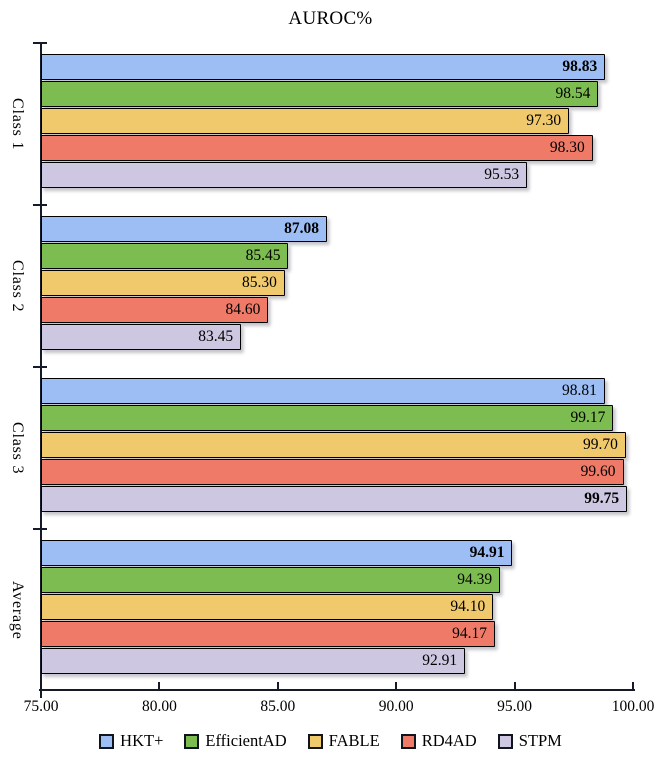 This screenshot has width=661, height=766. I want to click on x-tick-label-100-00: 100.00, so click(633, 706).